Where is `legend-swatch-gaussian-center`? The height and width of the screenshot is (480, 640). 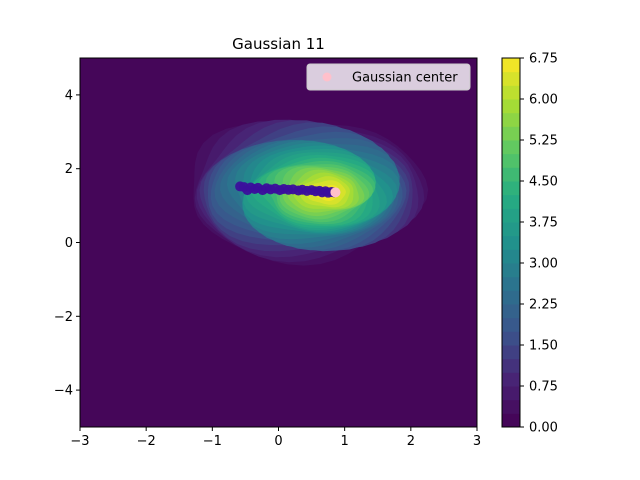 legend-swatch-gaussian-center is located at coordinates (327, 77).